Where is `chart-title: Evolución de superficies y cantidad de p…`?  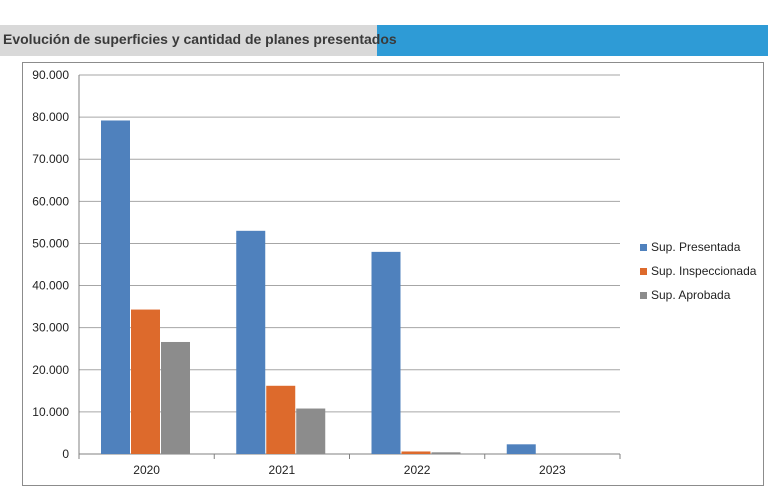 chart-title: Evolución de superficies y cantidad de p… is located at coordinates (200, 39).